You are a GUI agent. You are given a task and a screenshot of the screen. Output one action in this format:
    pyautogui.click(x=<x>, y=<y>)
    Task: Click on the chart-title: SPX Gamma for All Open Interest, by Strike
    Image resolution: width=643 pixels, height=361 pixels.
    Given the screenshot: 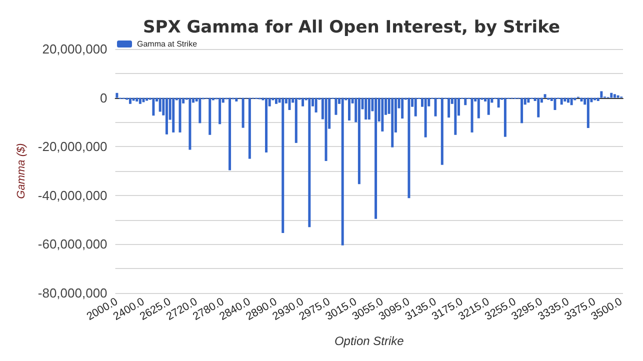 What is the action you would take?
    pyautogui.click(x=351, y=28)
    